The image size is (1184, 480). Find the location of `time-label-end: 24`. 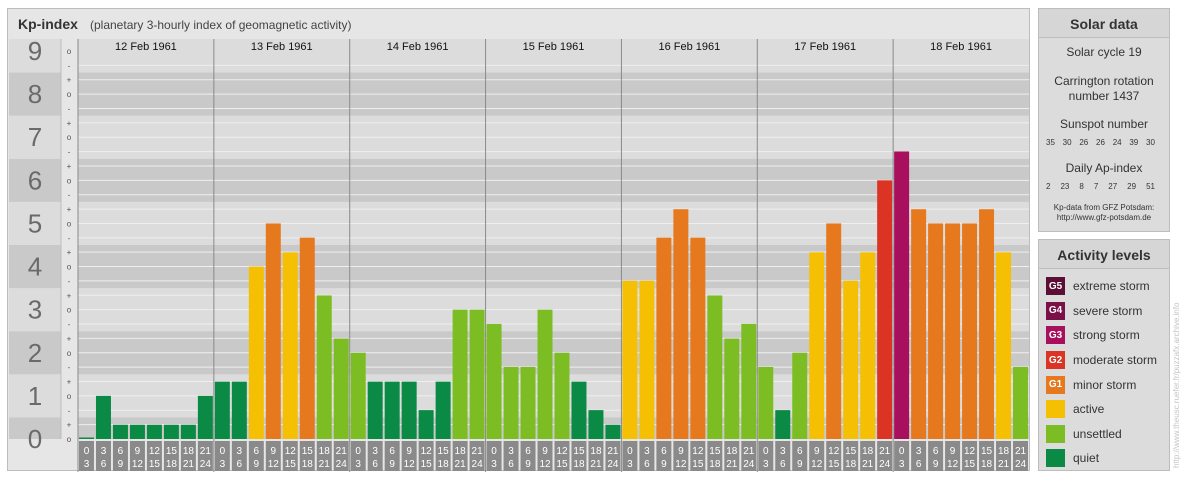

time-label-end: 24 is located at coordinates (1021, 464).